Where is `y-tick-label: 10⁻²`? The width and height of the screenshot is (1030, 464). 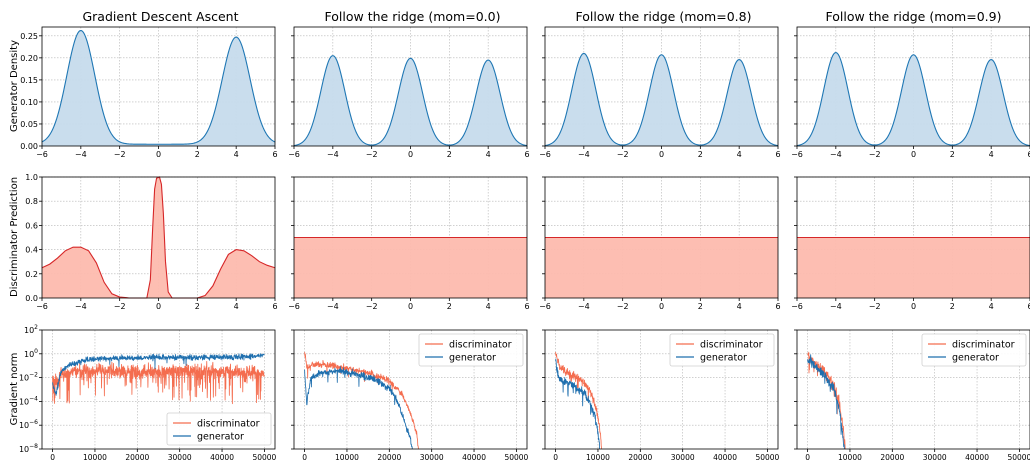 y-tick-label: 10⁻² is located at coordinates (28, 377).